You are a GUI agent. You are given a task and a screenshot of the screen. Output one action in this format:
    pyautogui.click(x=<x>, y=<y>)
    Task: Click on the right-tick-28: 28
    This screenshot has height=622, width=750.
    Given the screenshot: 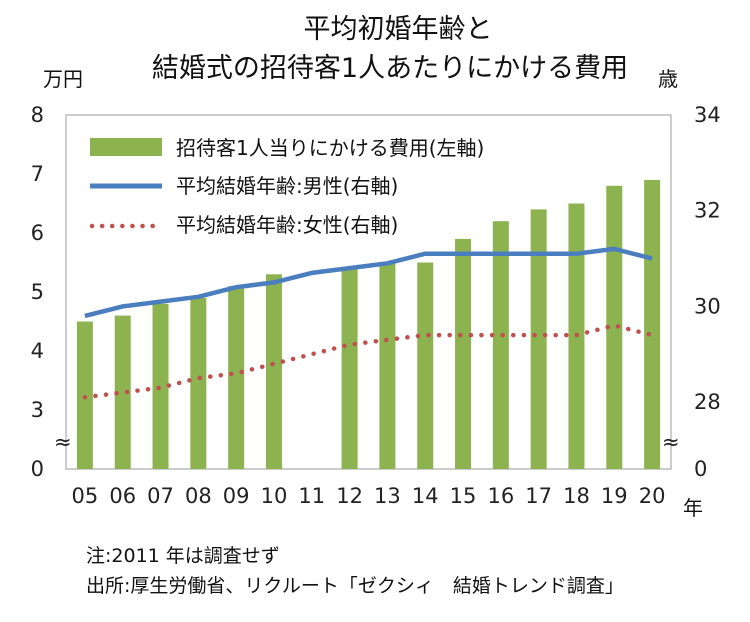 What is the action you would take?
    pyautogui.click(x=707, y=402)
    